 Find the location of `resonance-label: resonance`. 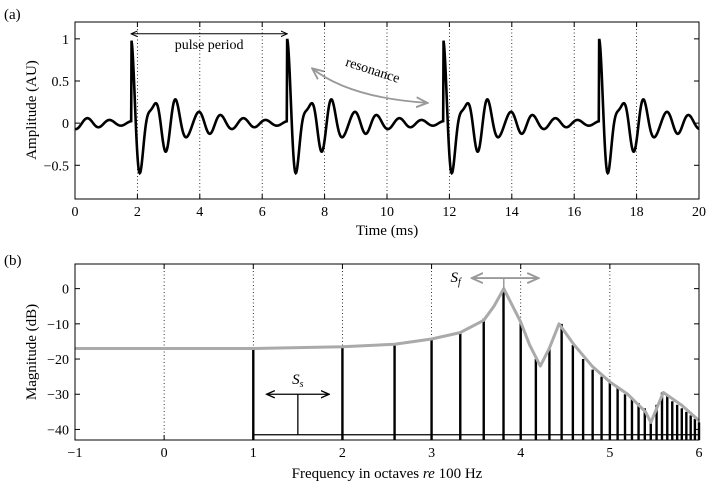

resonance-label: resonance is located at coordinates (373, 71).